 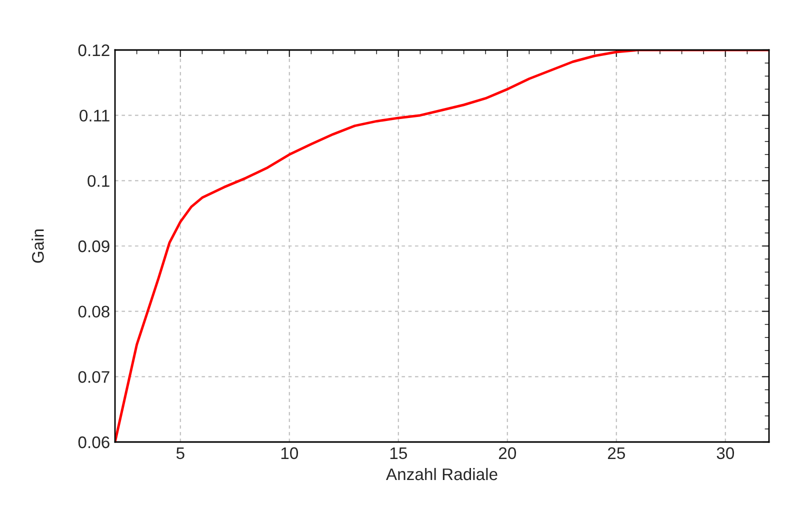 What do you see at coordinates (99, 181) in the screenshot?
I see `y-tick-label: 0.1` at bounding box center [99, 181].